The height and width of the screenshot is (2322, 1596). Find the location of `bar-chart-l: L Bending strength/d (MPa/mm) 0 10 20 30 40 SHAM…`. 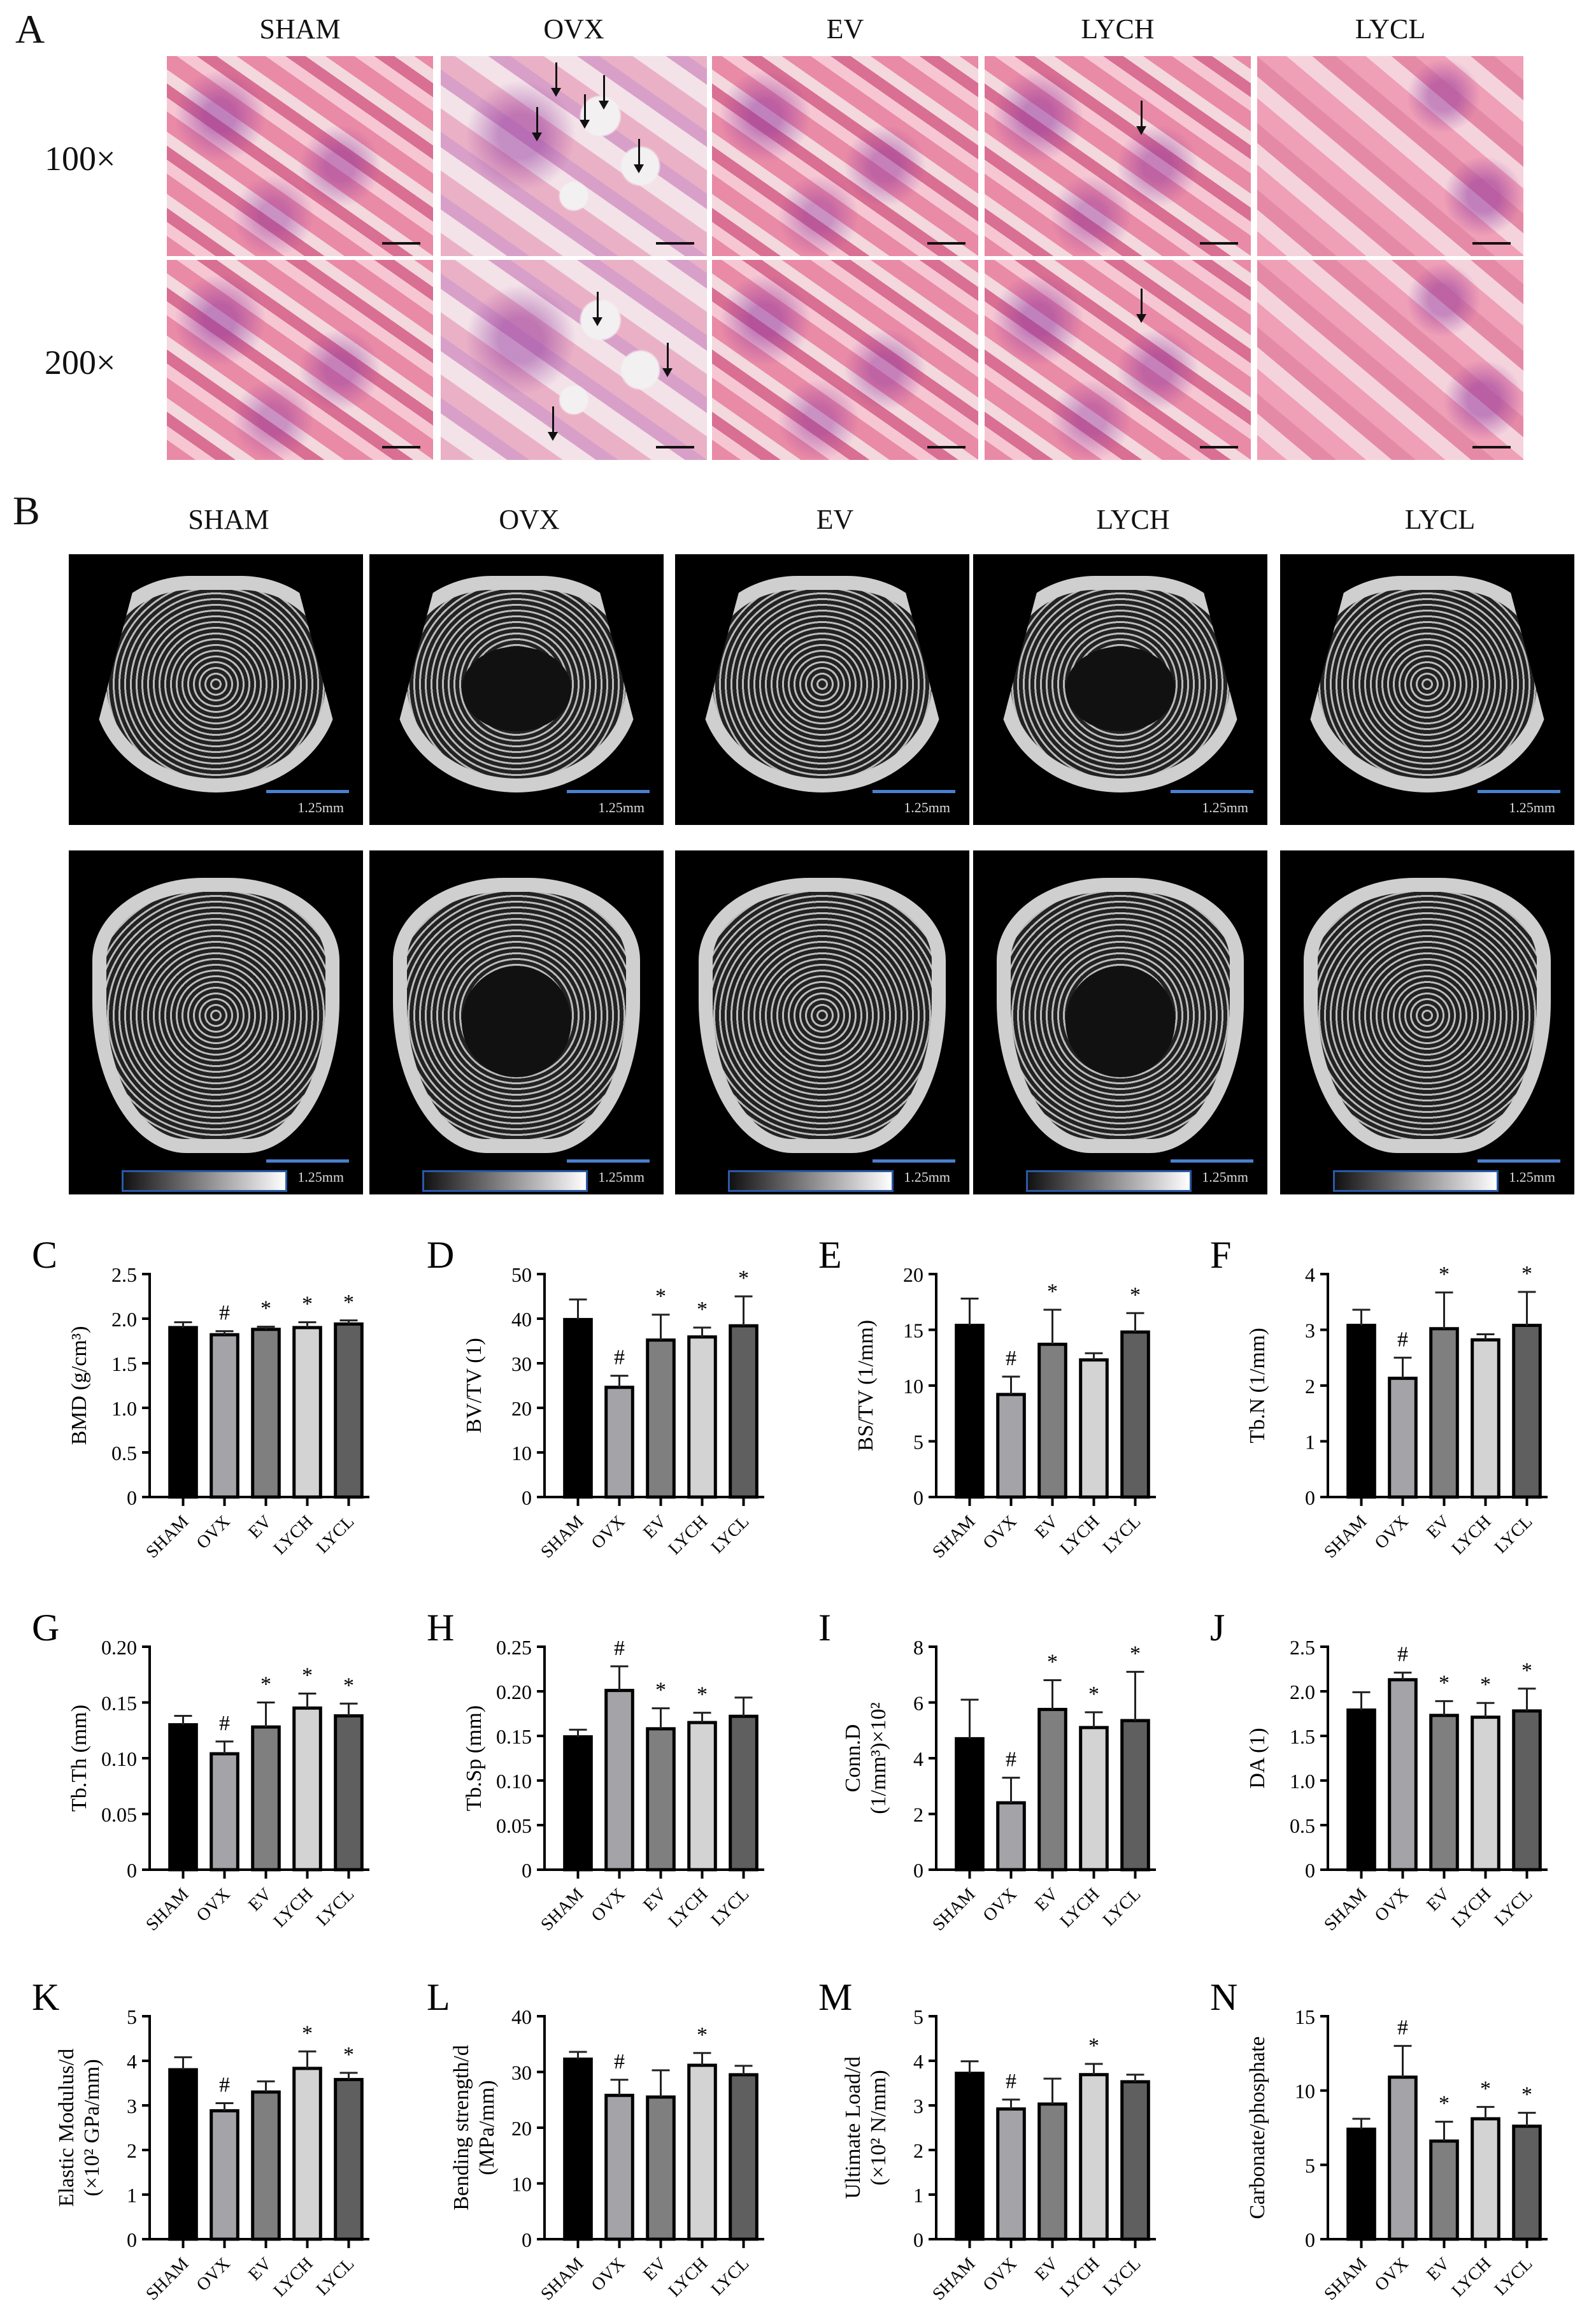

bar-chart-l: L Bending strength/d (MPa/mm) 0 10 20 30 40 SHAM… is located at coordinates (599, 2143).